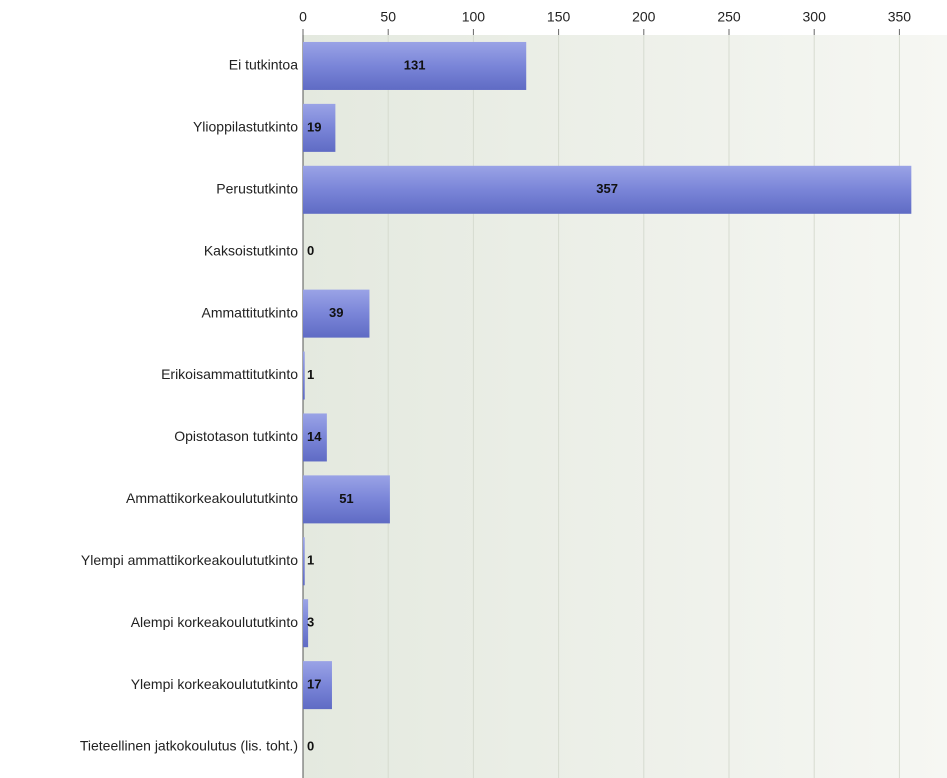  What do you see at coordinates (215, 622) in the screenshot?
I see `y-tick-label: Alempi korkeakoulututkinto` at bounding box center [215, 622].